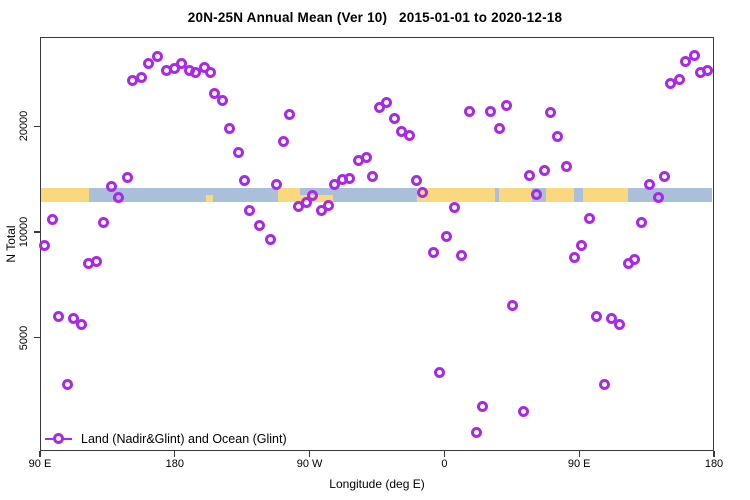  Describe the element at coordinates (24, 337) in the screenshot. I see `y-axis-tick-label: 5000` at that location.